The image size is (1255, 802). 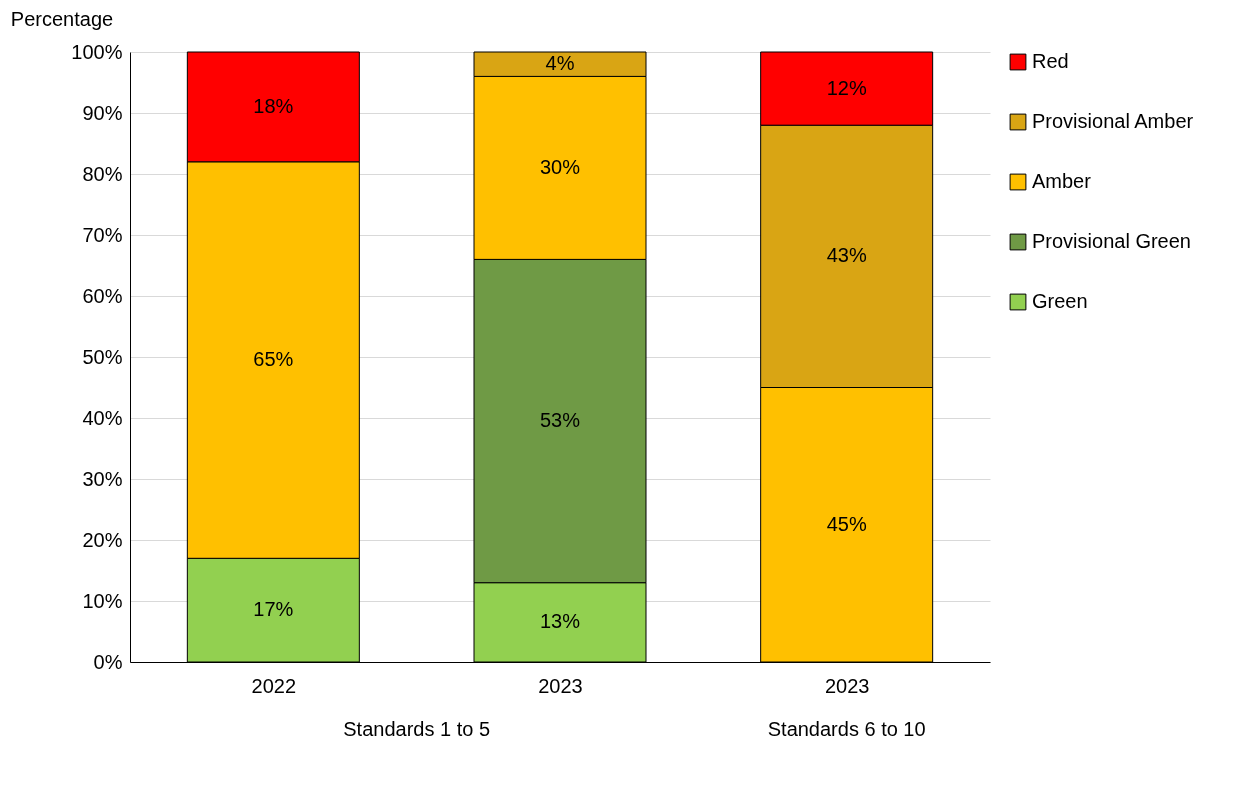 I want to click on data-label: 53%, so click(x=560, y=420).